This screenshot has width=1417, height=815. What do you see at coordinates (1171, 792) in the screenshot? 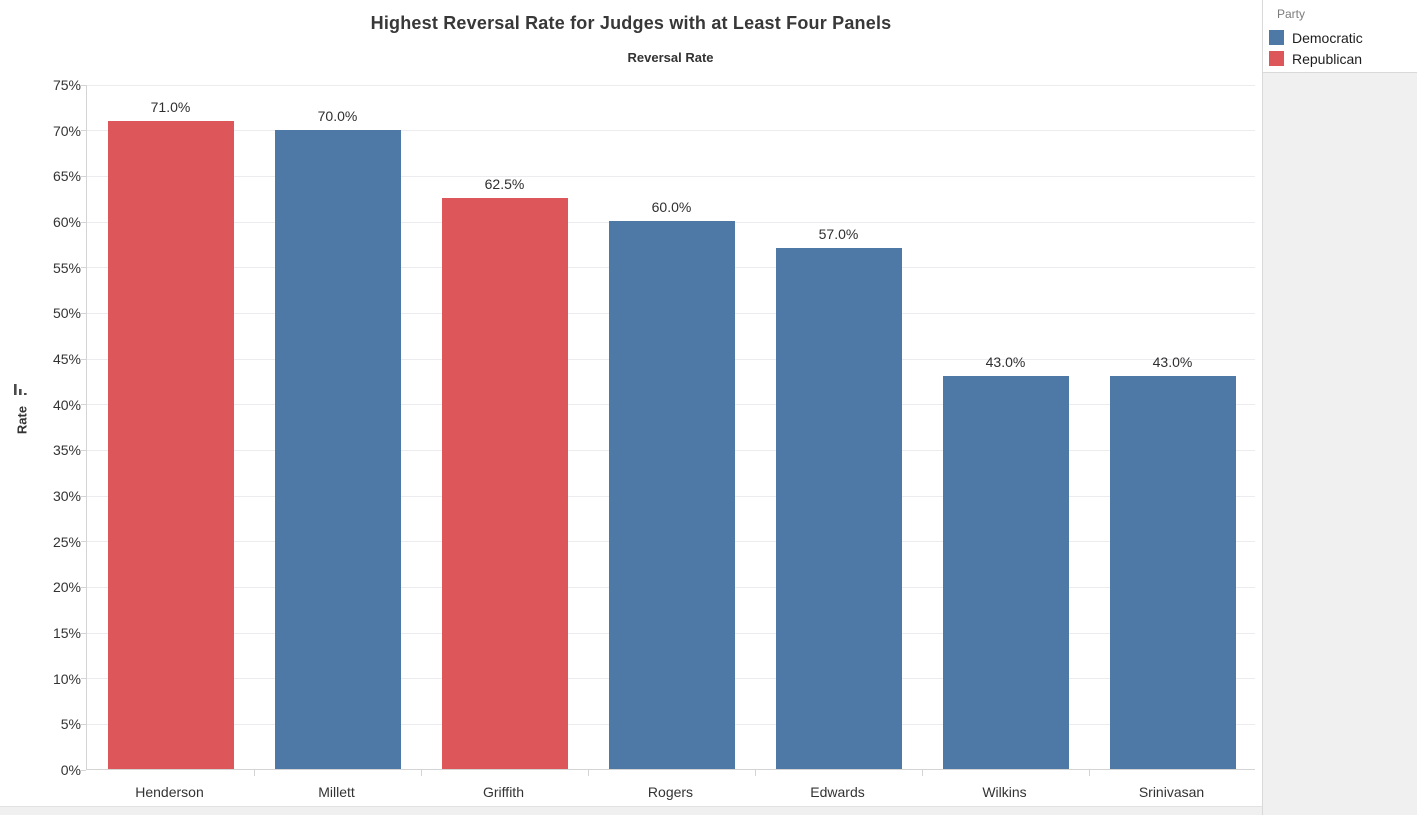
I see `x-label-srinivasan: Srinivasan` at bounding box center [1171, 792].